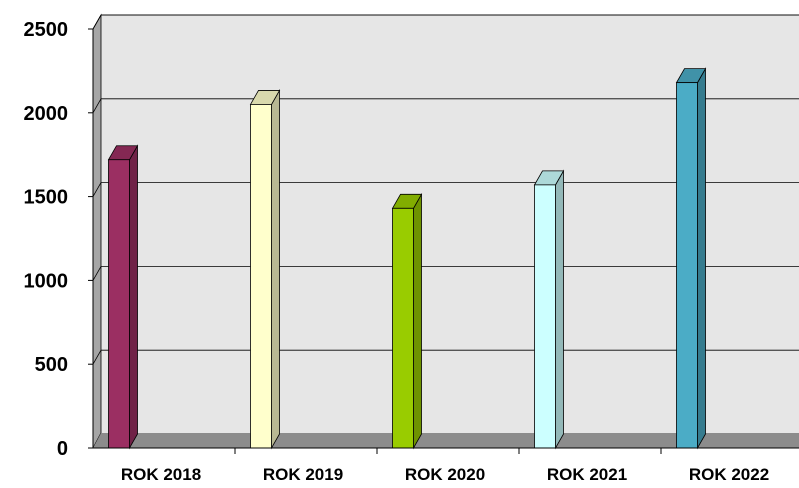 This screenshot has height=488, width=799. I want to click on y-tick-label: 1000, so click(46, 281).